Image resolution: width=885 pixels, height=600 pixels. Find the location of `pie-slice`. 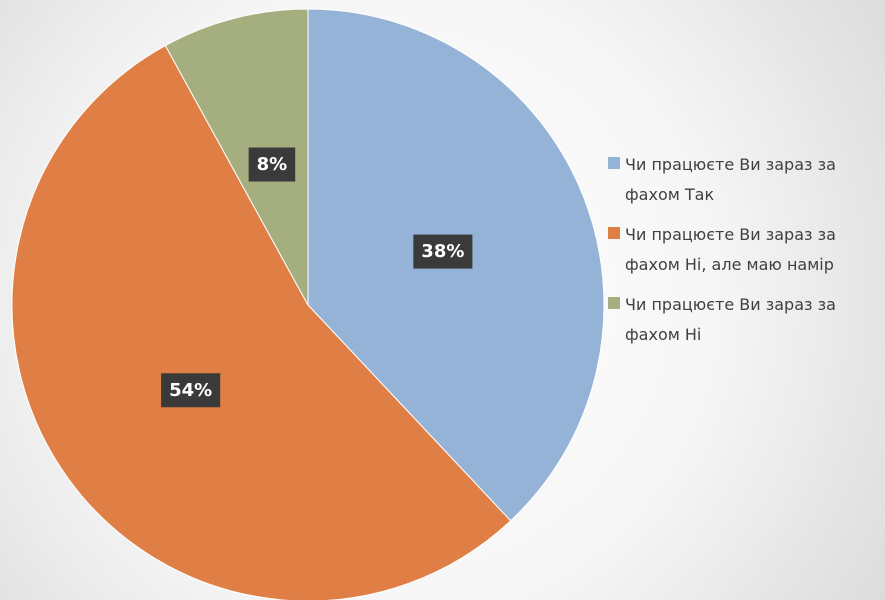

pie-slice is located at coordinates (236, 157).